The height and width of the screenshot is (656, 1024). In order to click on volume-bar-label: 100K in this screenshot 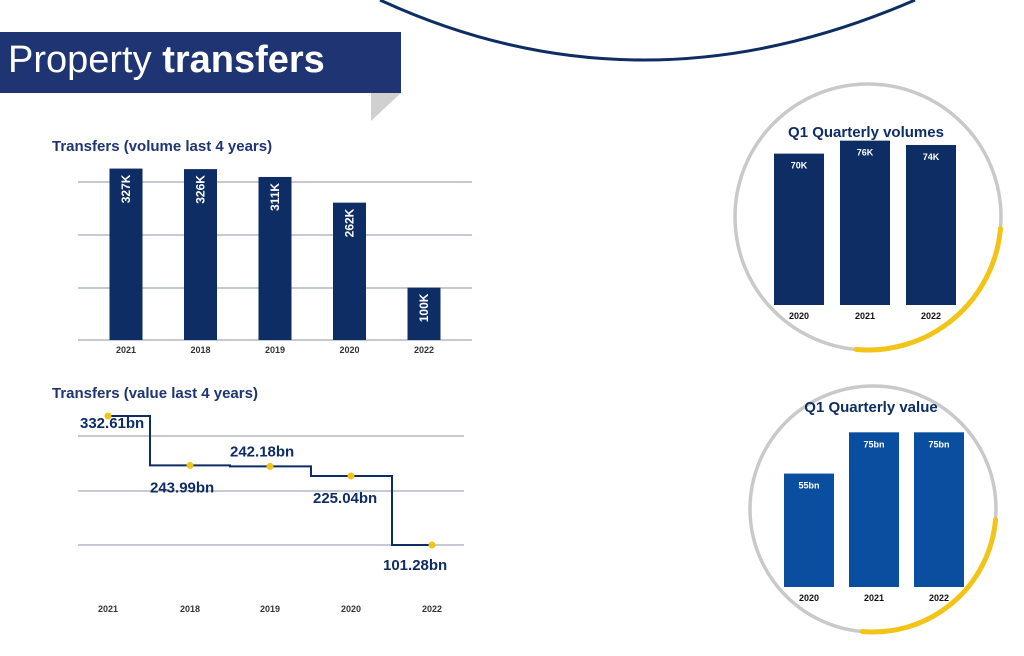, I will do `click(424, 307)`.